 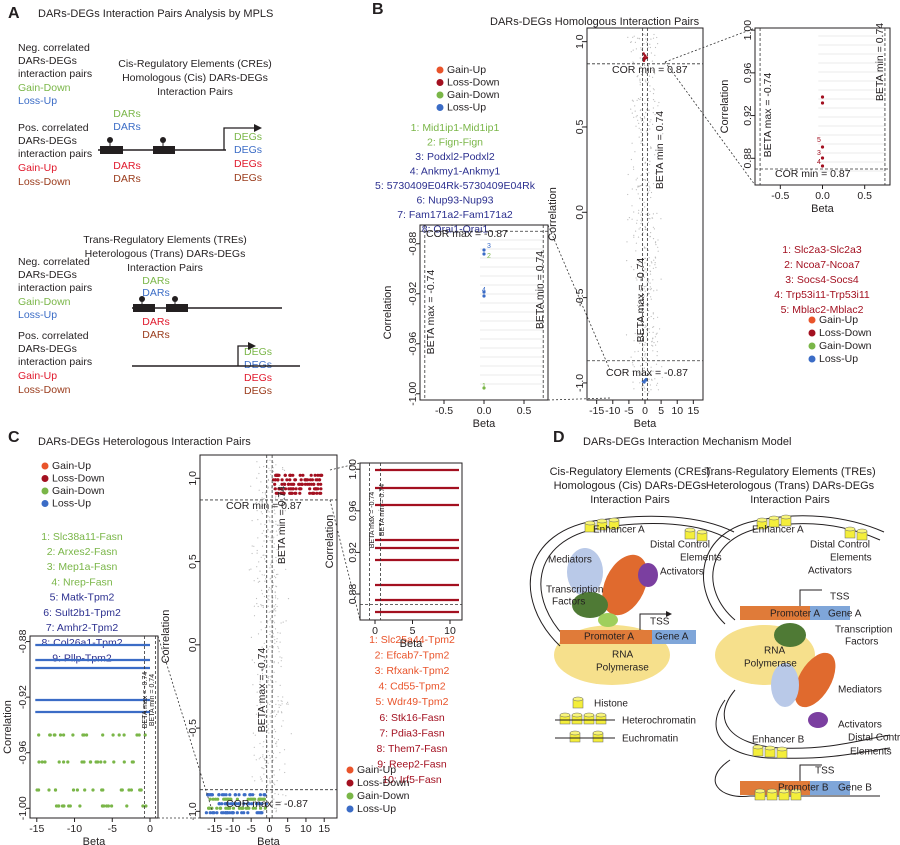 What do you see at coordinates (155, 322) in the screenshot?
I see `diagram-label: DARs` at bounding box center [155, 322].